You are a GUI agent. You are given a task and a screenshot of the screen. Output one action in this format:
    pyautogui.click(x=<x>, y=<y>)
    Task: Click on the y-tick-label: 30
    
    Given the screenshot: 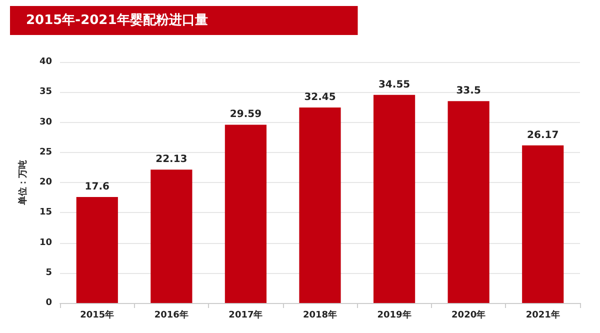 What is the action you would take?
    pyautogui.click(x=45, y=122)
    